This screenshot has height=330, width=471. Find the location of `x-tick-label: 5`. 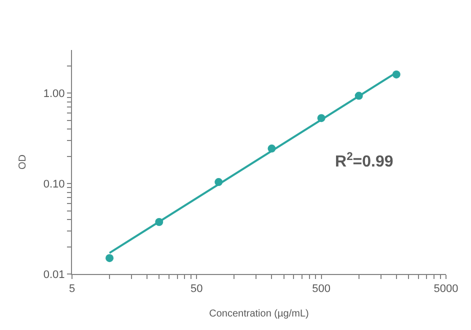

x-tick-label: 5 is located at coordinates (72, 289).